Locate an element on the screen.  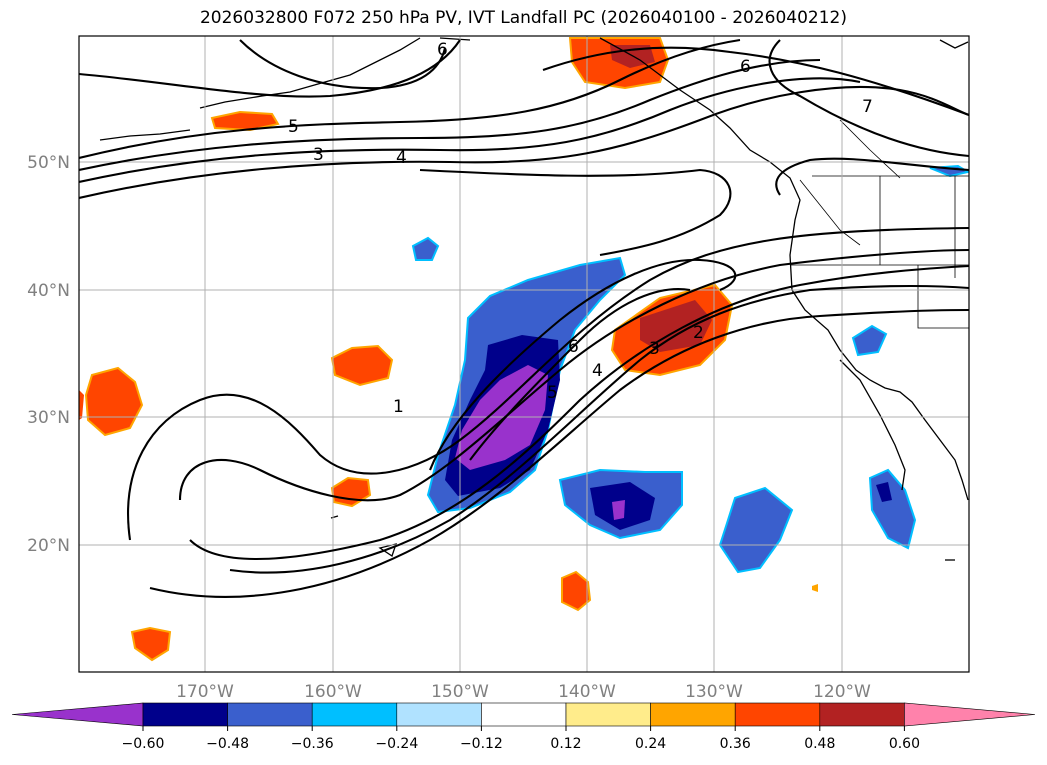
lon-tick-label: 130°W is located at coordinates (714, 692).